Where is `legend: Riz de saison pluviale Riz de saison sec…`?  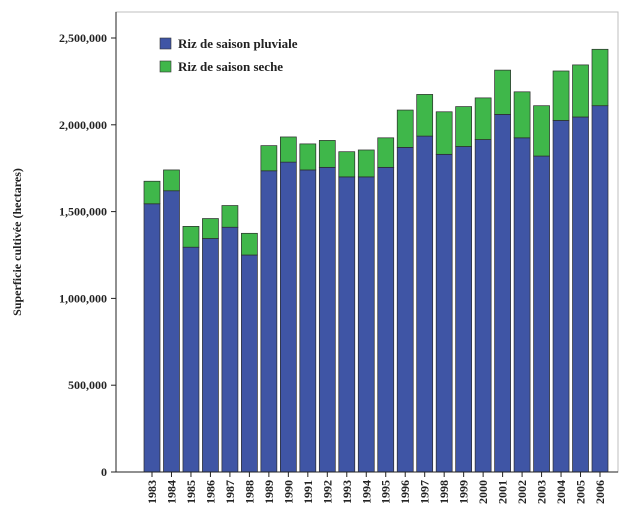
legend: Riz de saison pluviale Riz de saison sec… is located at coordinates (228, 55).